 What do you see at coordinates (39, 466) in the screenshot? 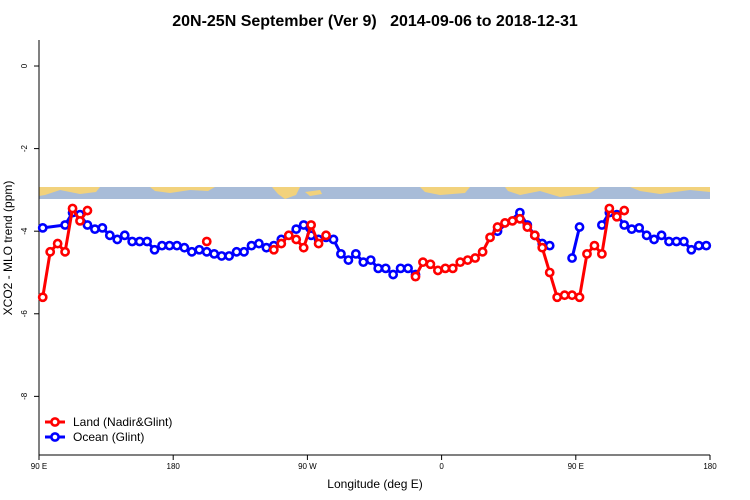
I see `x-tick-label: 90 E` at bounding box center [39, 466].